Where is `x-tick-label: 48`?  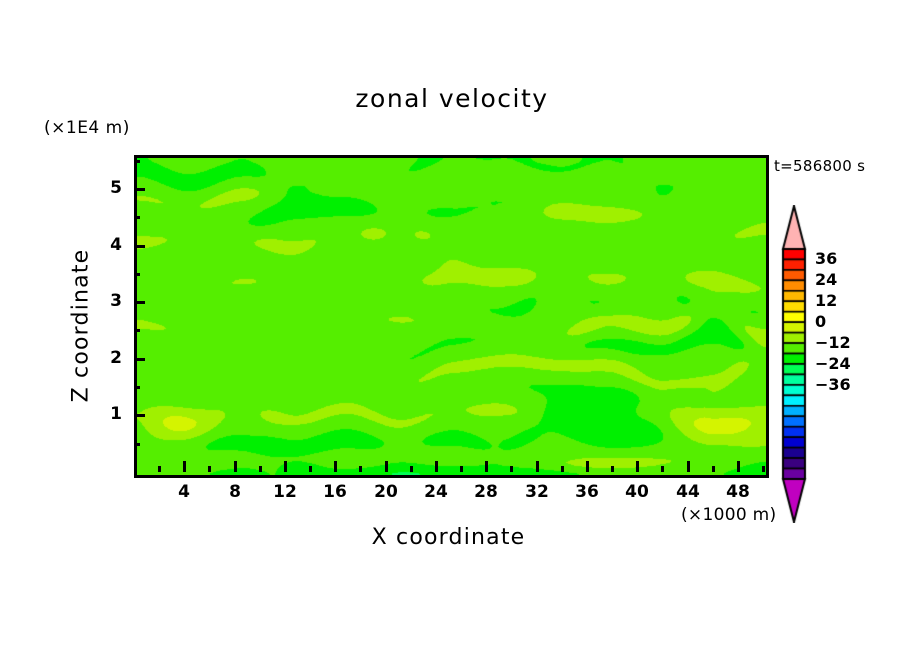
x-tick-label: 48 is located at coordinates (738, 492).